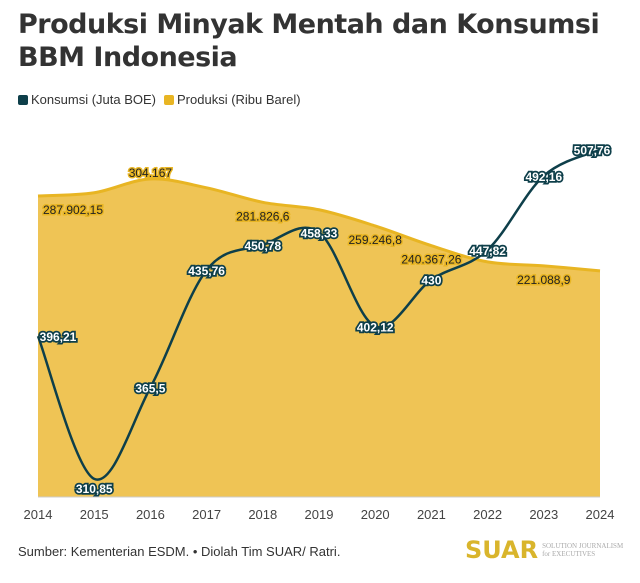  I want to click on x-tick-label: 2017, so click(206, 514).